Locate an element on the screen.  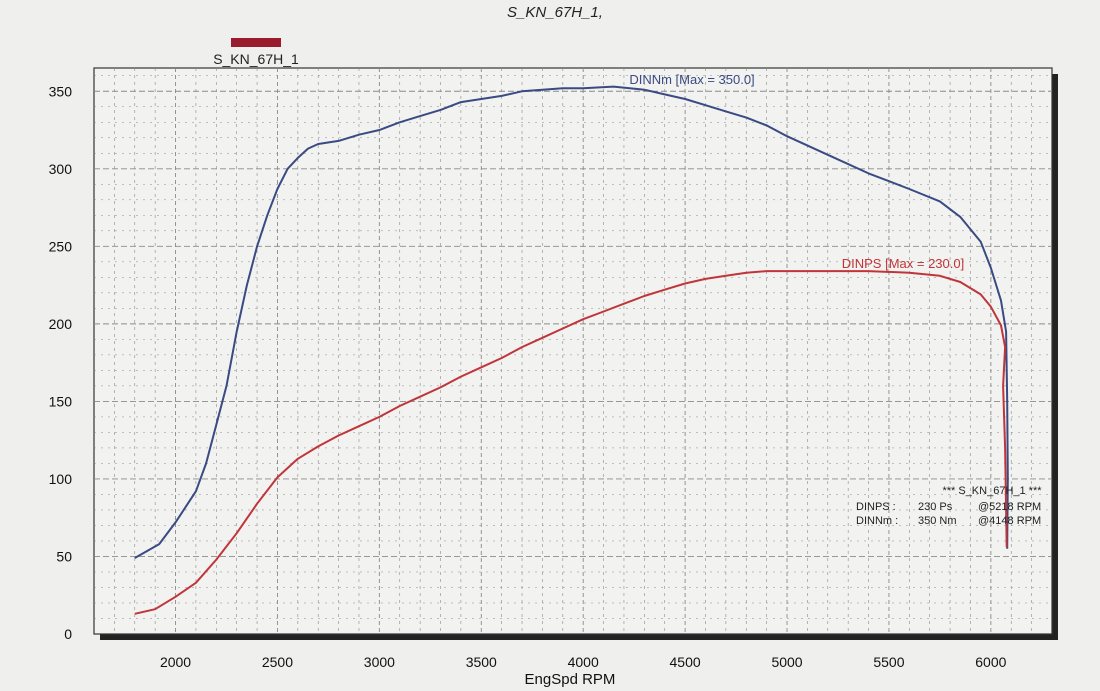
y-tick-label: 350 is located at coordinates (61, 91).